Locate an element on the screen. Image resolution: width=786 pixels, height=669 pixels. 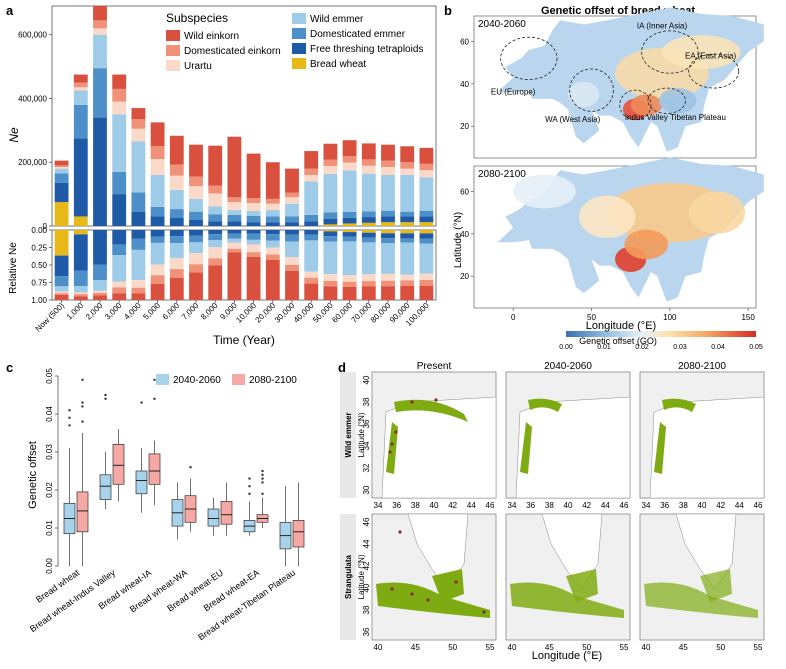
offset-zone is located at coordinates (701, 52).